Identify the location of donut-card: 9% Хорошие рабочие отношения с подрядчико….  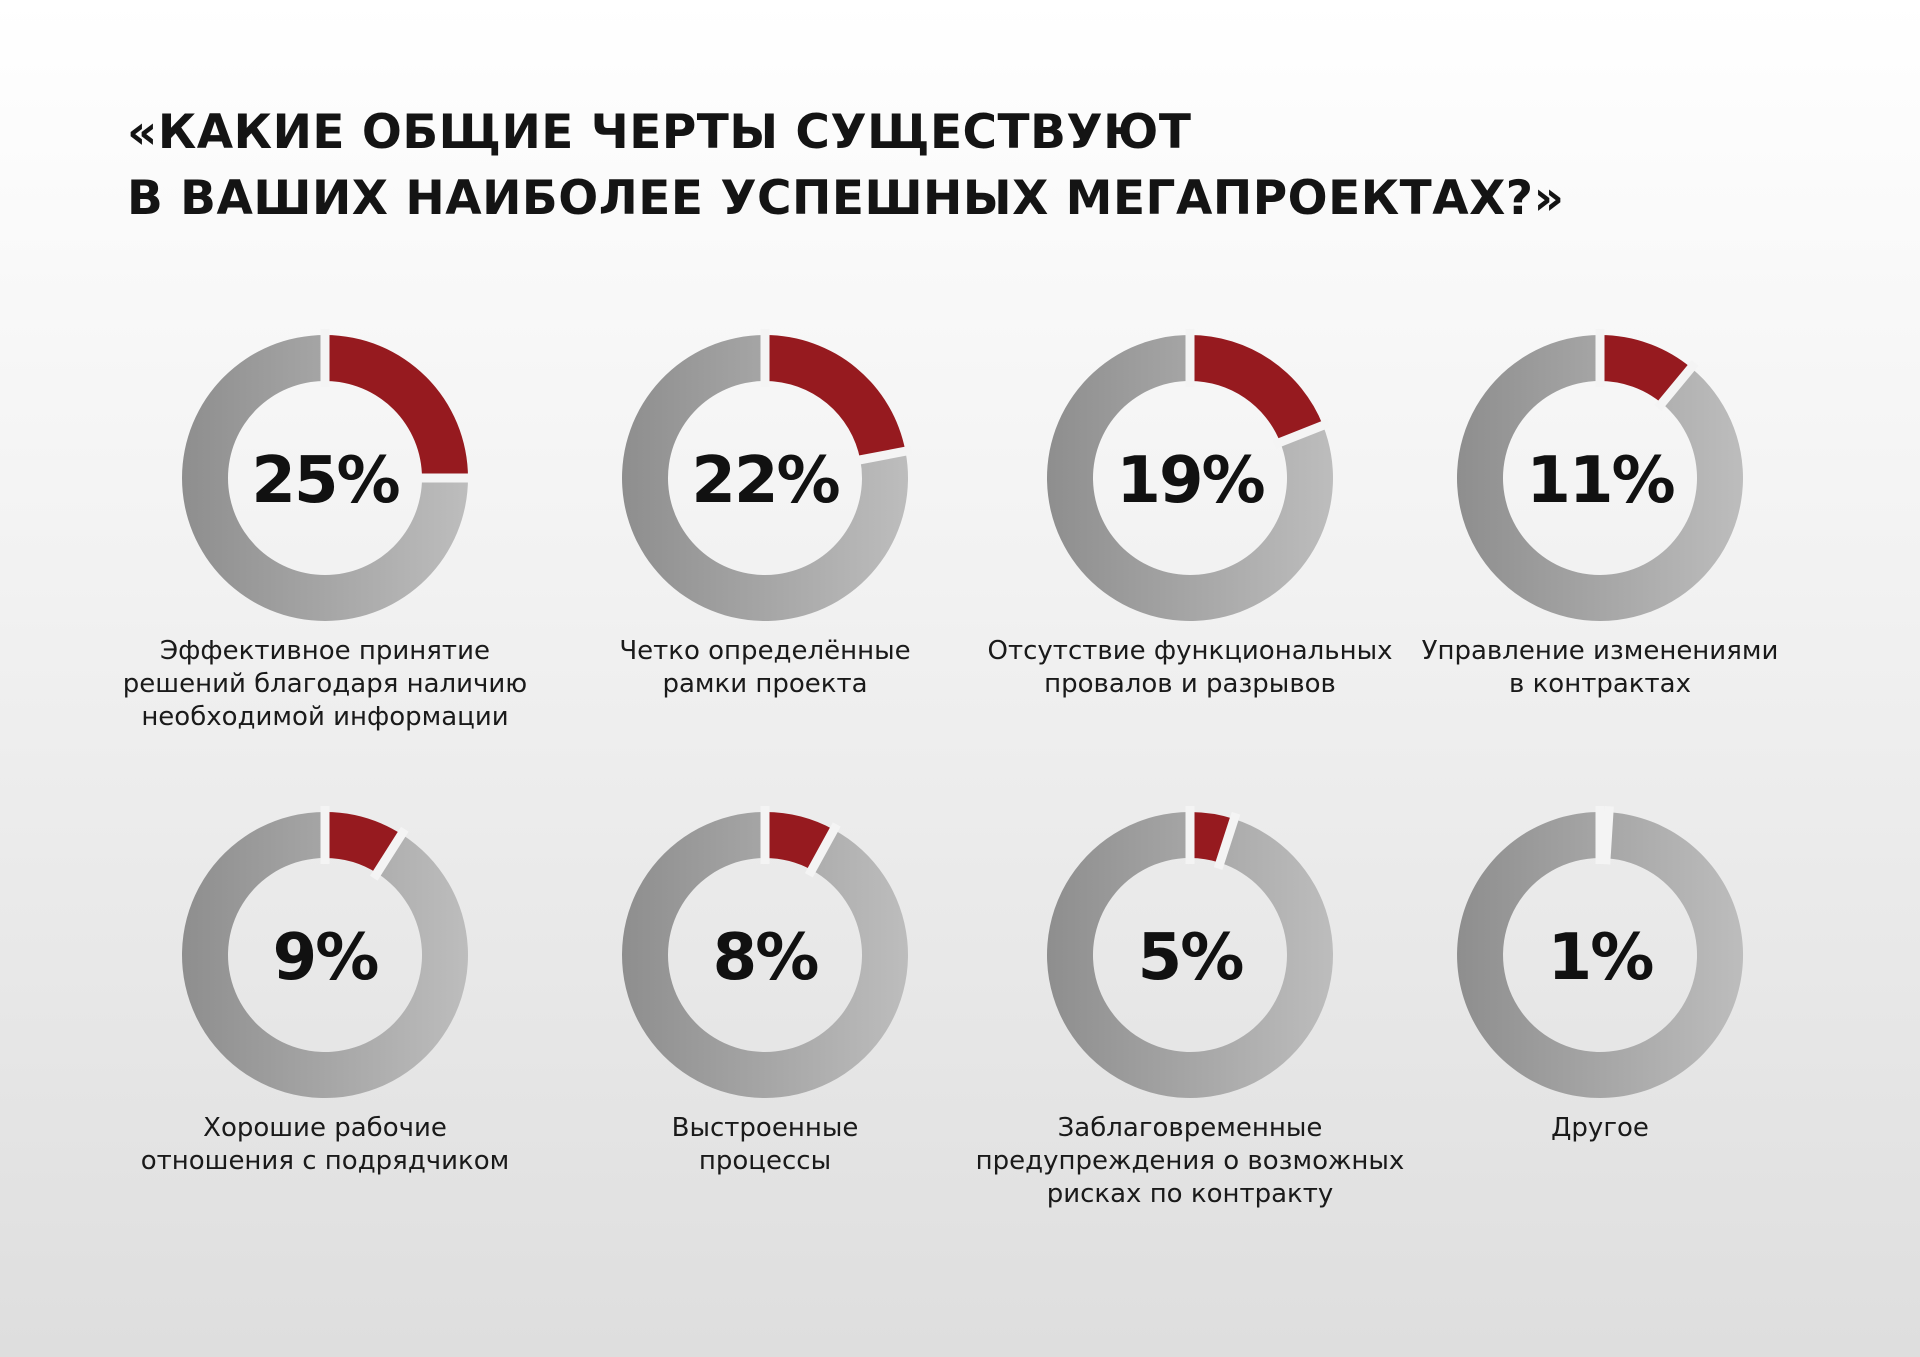
(325, 1039).